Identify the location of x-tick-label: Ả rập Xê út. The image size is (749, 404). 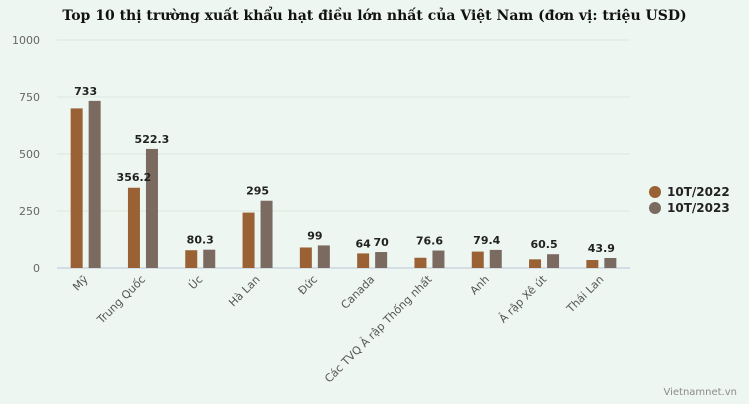
(523, 299).